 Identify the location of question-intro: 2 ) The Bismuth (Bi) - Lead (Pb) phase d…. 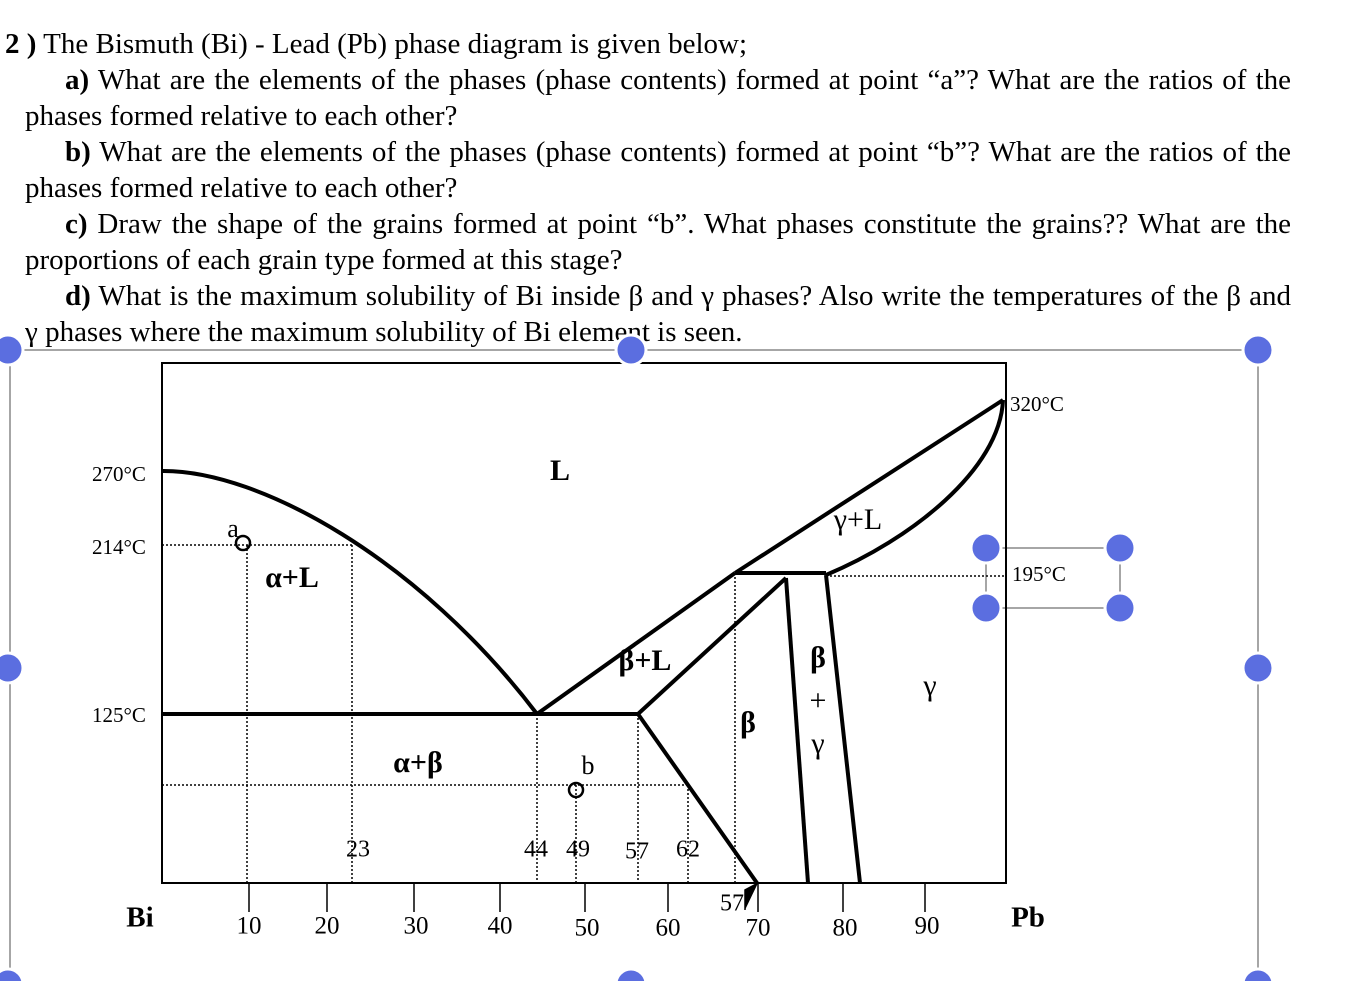
(648, 44).